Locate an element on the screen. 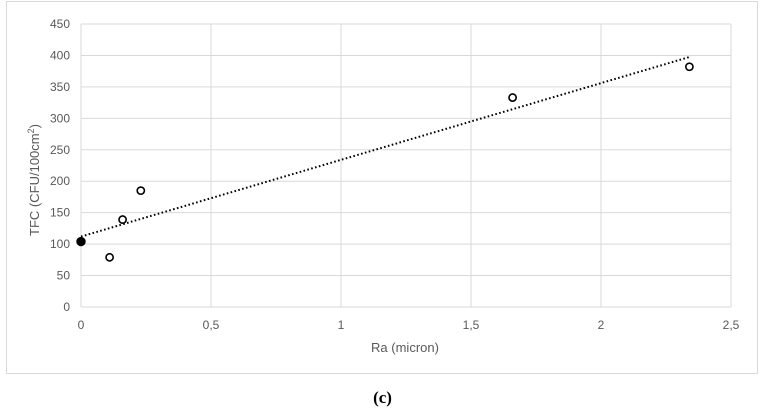  x-tick-label: 0,5 is located at coordinates (211, 325).